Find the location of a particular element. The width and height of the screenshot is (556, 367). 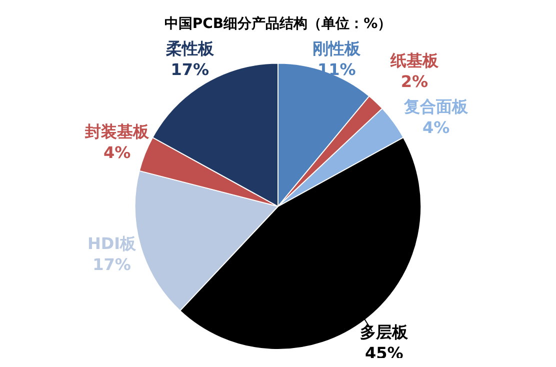

slice-label: 复合面板 is located at coordinates (436, 106).